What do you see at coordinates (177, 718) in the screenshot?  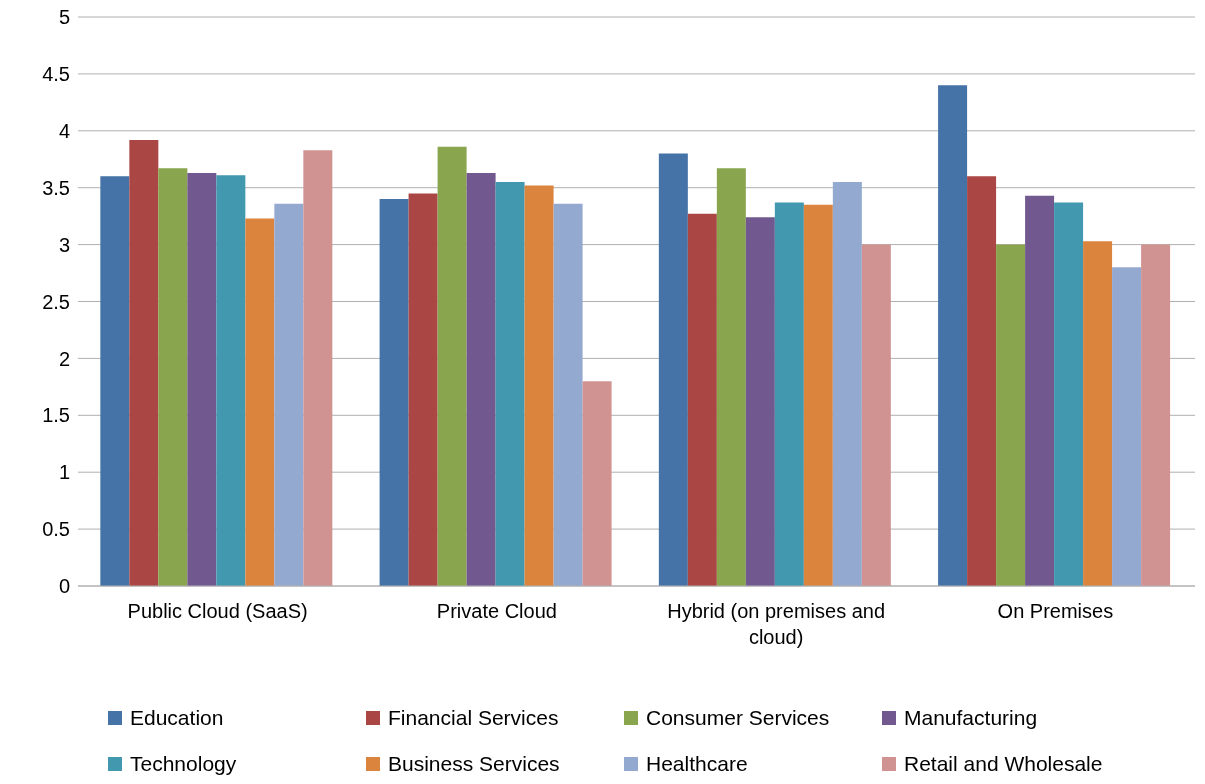 I see `legend-label: Education` at bounding box center [177, 718].